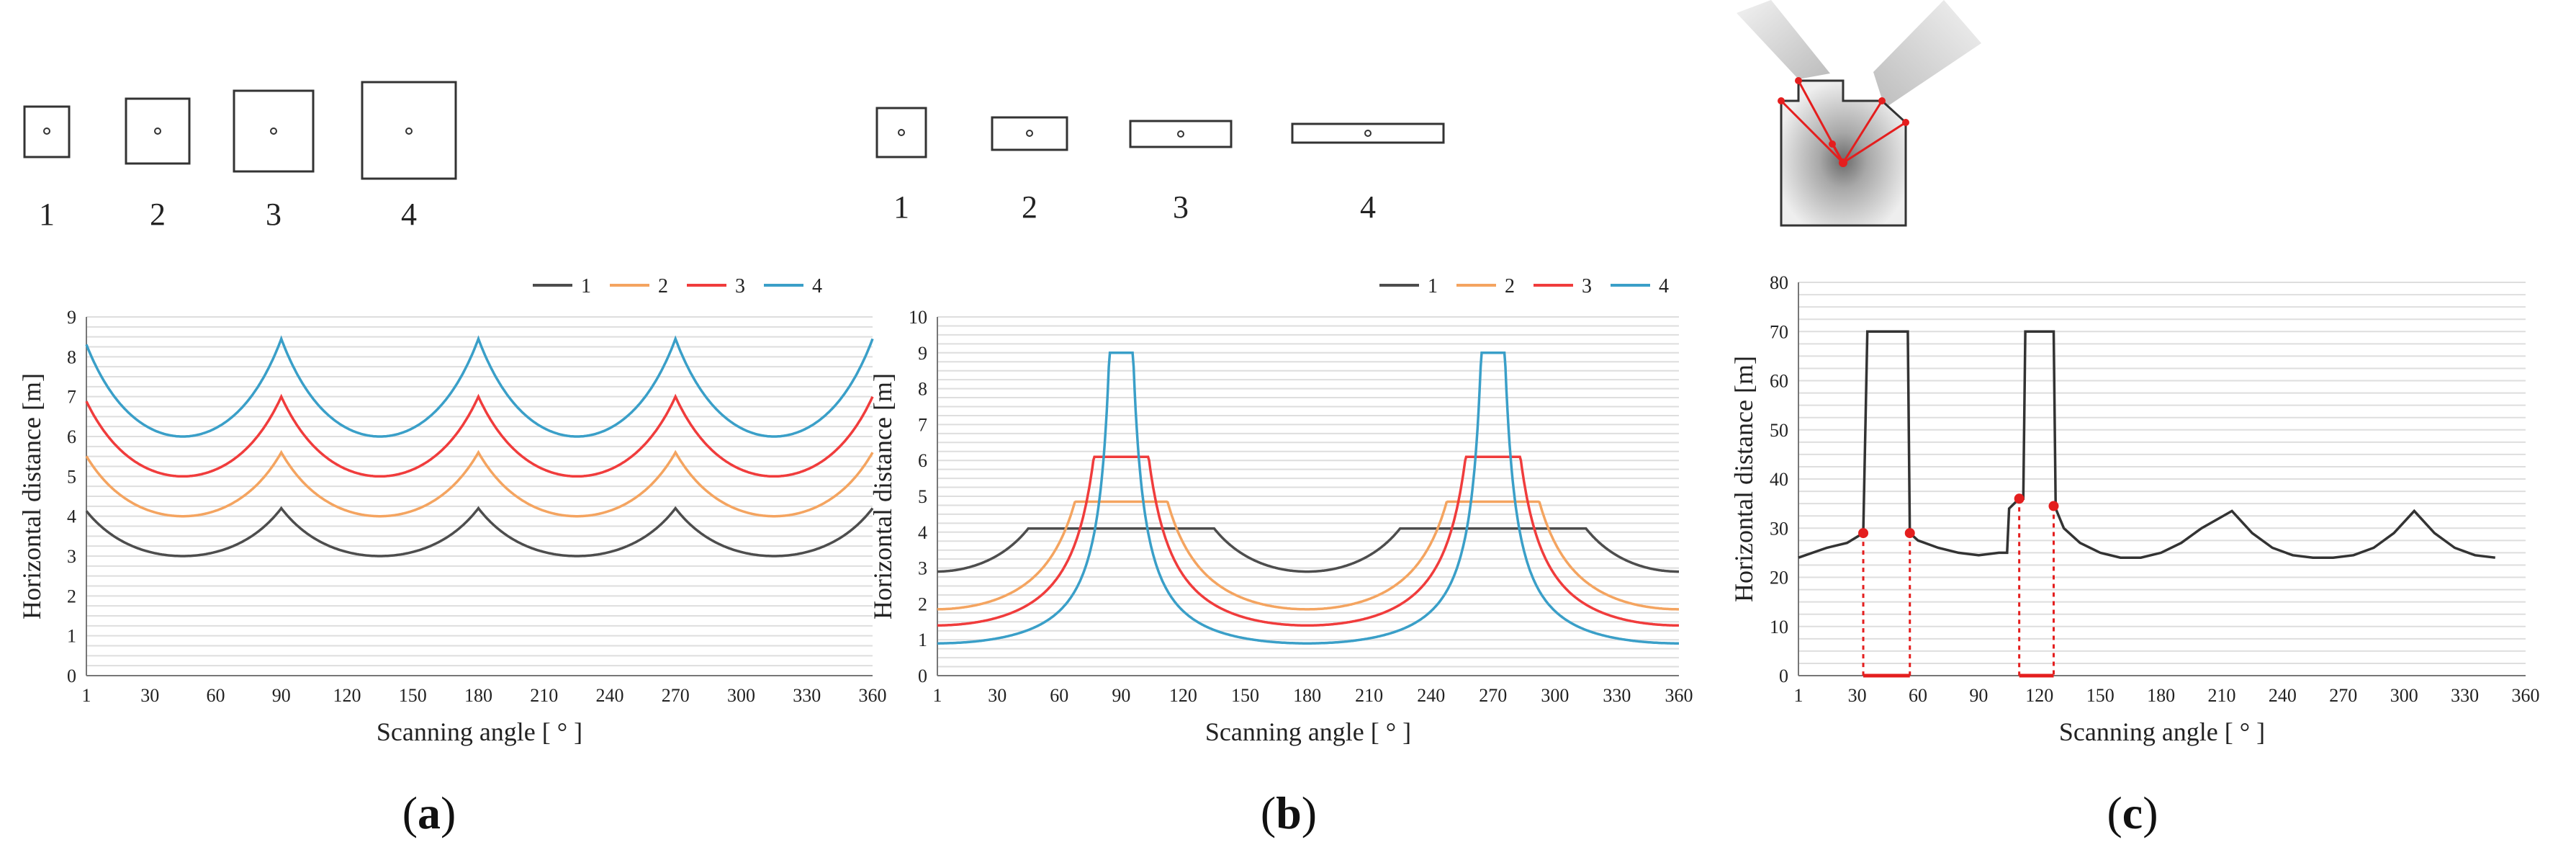  What do you see at coordinates (1779, 480) in the screenshot?
I see `y-tick-label: 40` at bounding box center [1779, 480].